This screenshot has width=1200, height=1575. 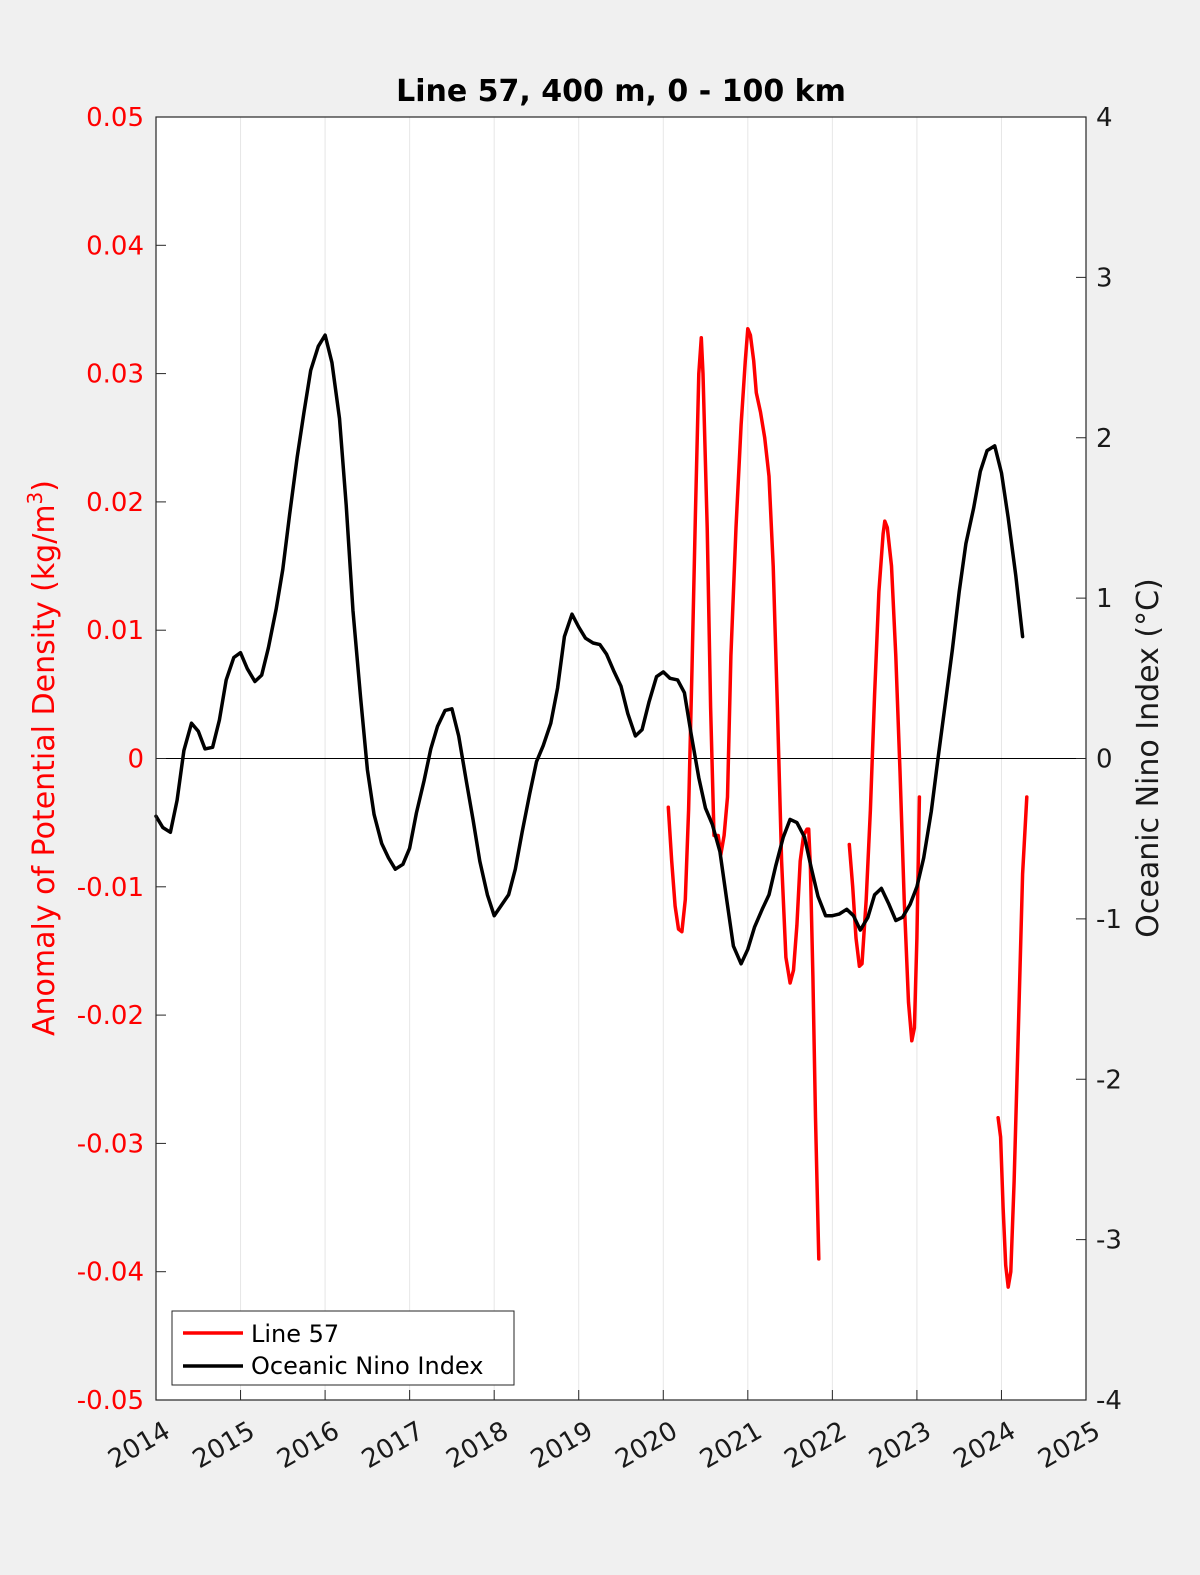 What do you see at coordinates (1109, 920) in the screenshot?
I see `right-tick-label: -1` at bounding box center [1109, 920].